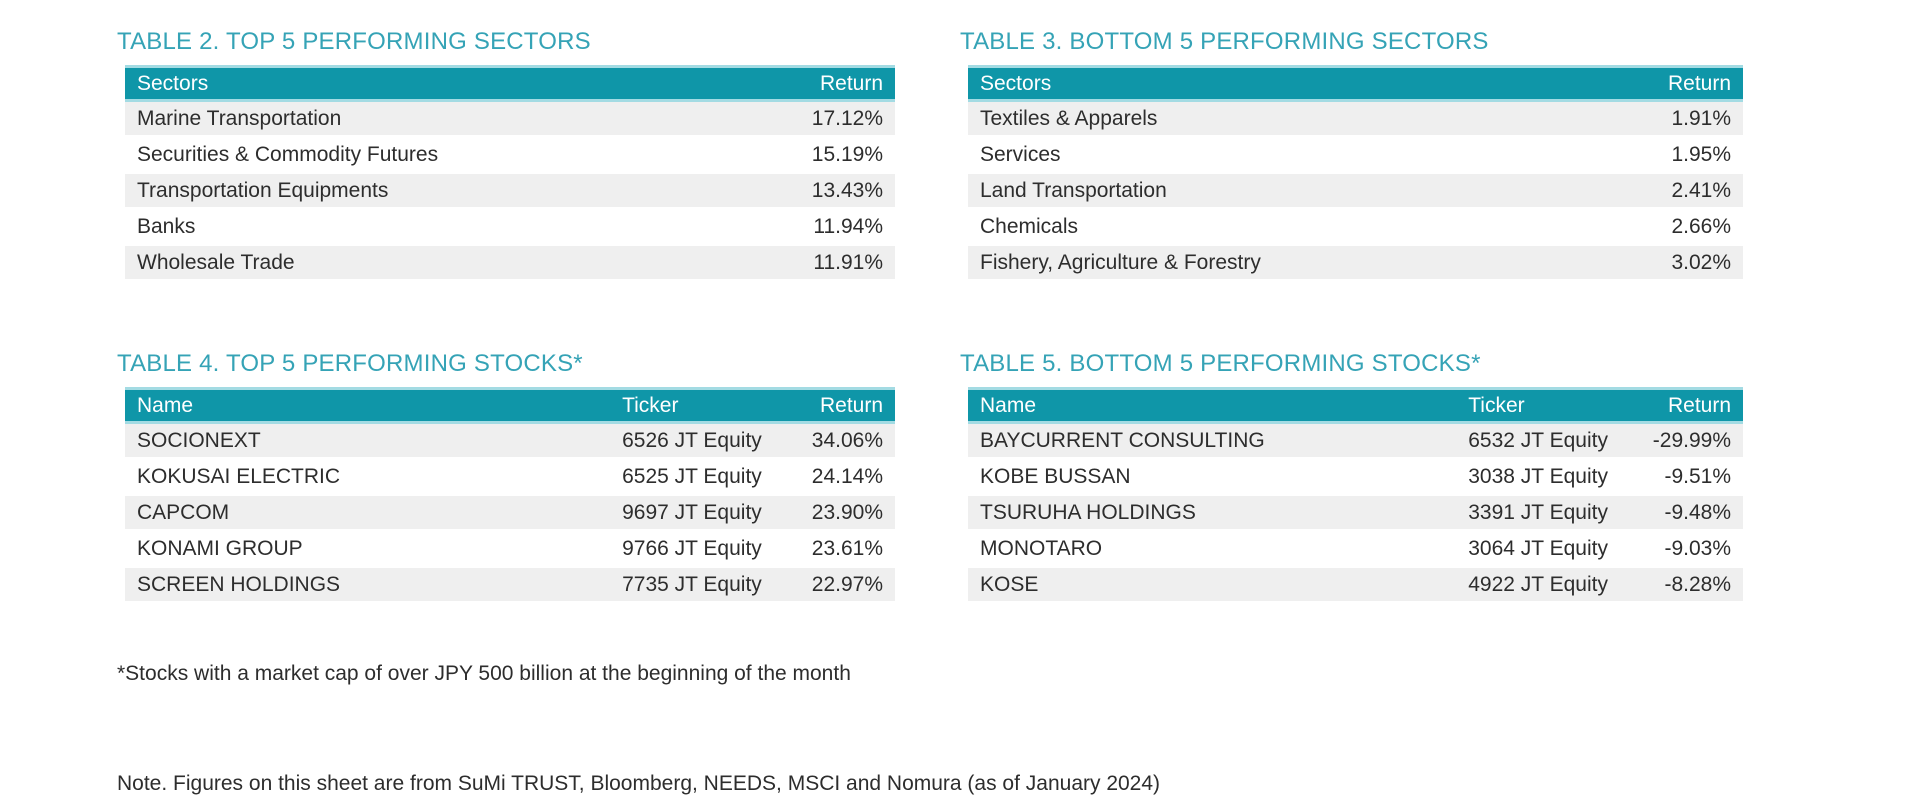  Describe the element at coordinates (1541, 477) in the screenshot. I see `ticker-cell: 3038 JT Equity` at that location.